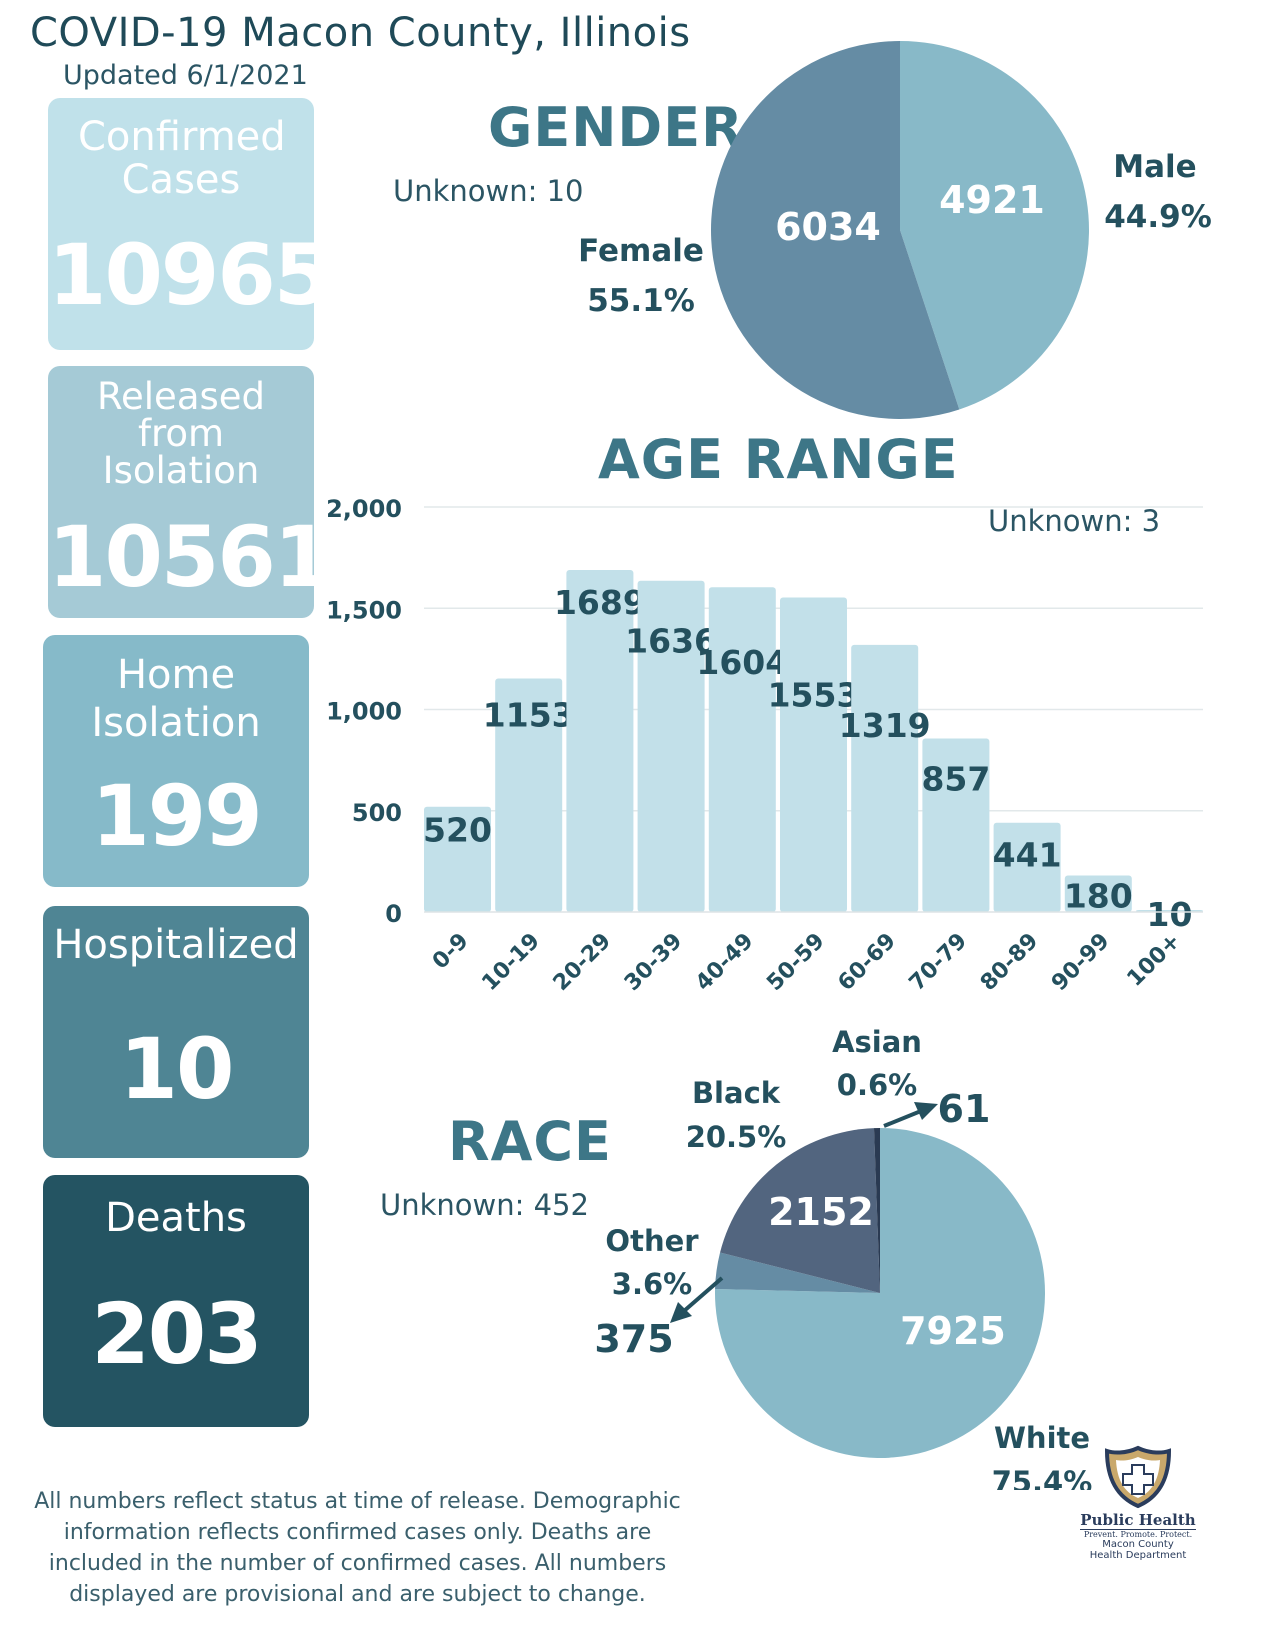 This screenshot has width=1265, height=1638. I want to click on gender-slice-male, so click(994, 225).